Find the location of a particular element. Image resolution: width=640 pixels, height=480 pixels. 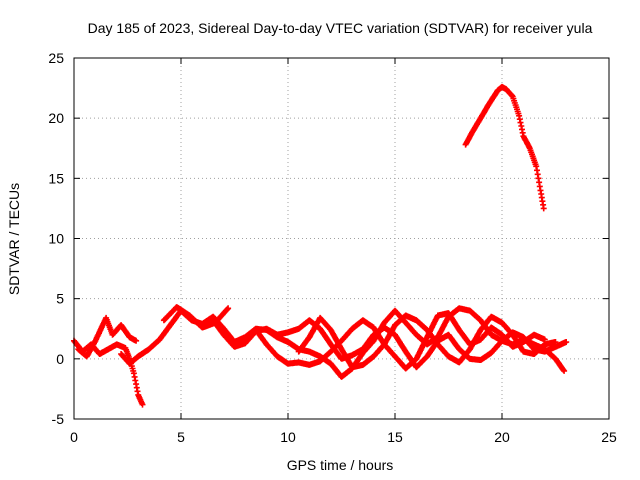

series-sat-g is located at coordinates (427, 341).